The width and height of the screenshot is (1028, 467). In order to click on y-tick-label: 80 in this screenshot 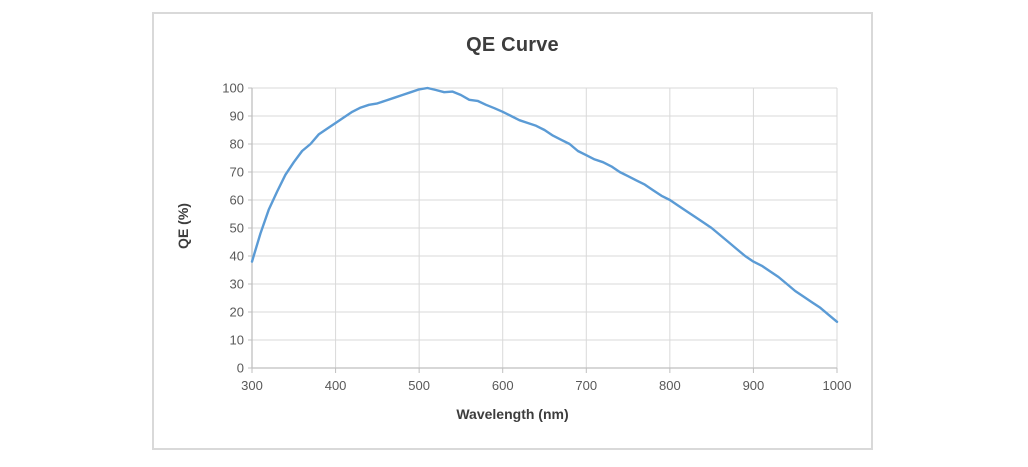, I will do `click(237, 144)`.